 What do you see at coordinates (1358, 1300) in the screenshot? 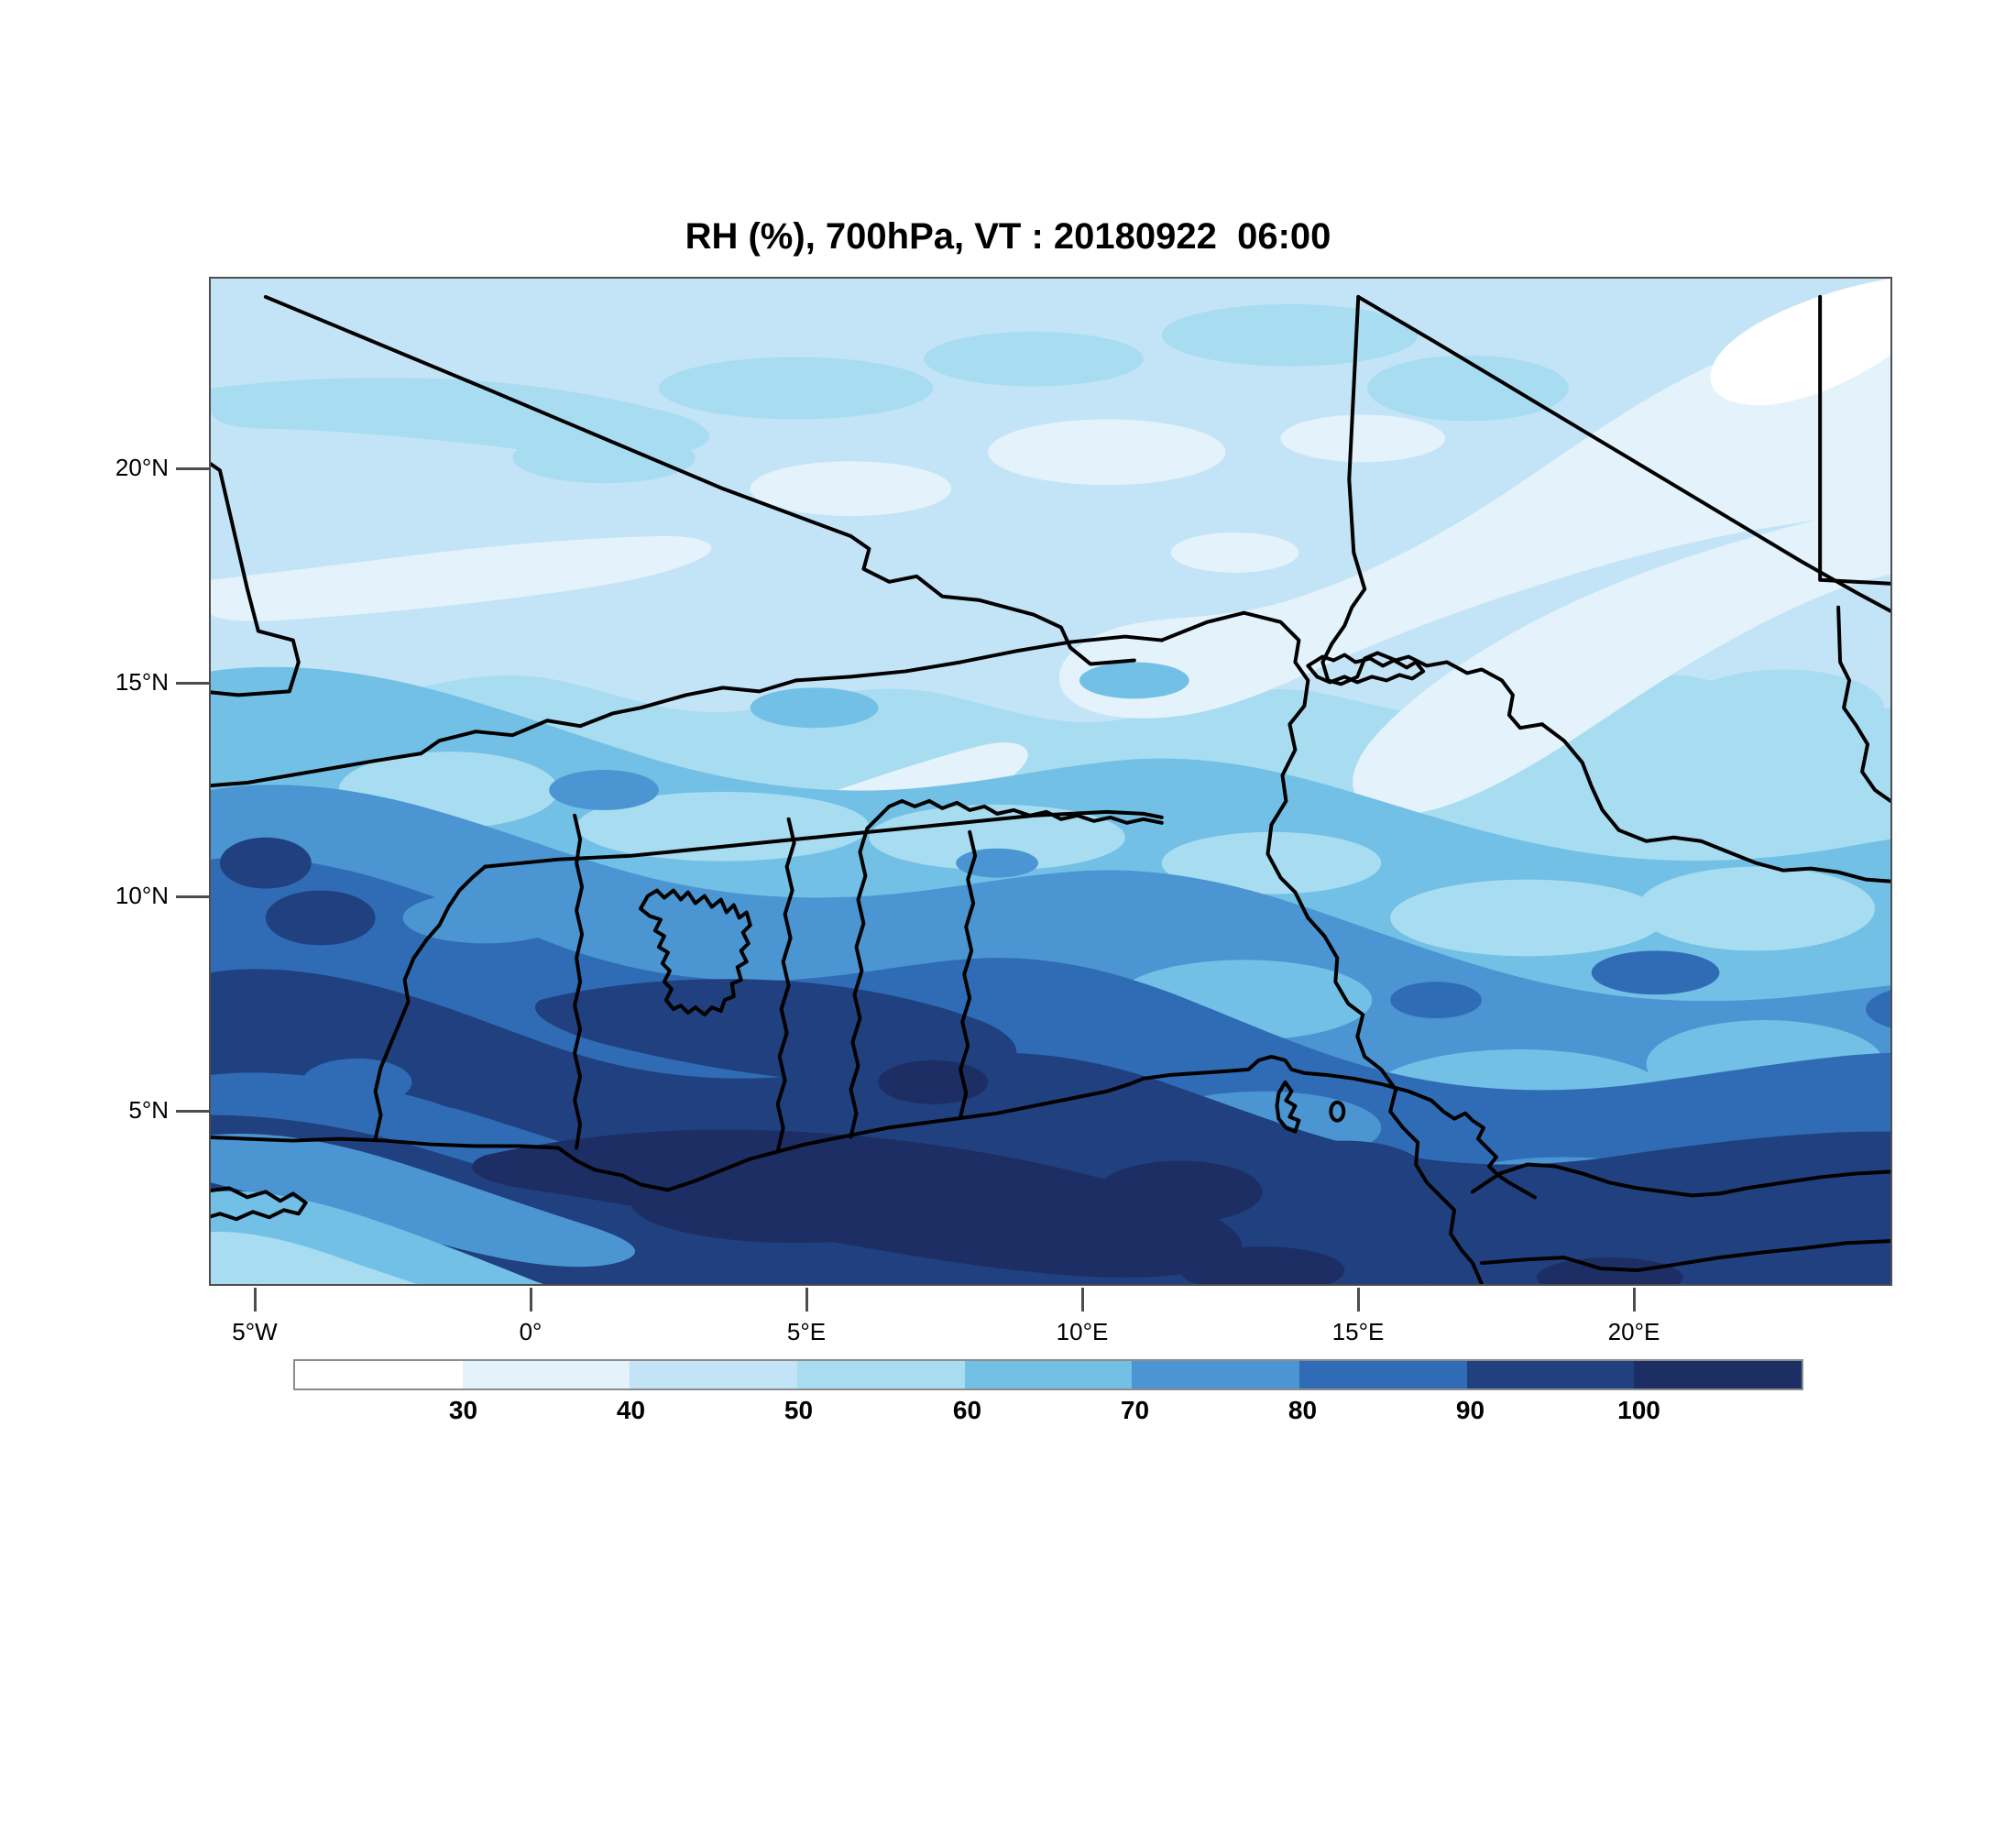
I see `lon-tick-15e` at bounding box center [1358, 1300].